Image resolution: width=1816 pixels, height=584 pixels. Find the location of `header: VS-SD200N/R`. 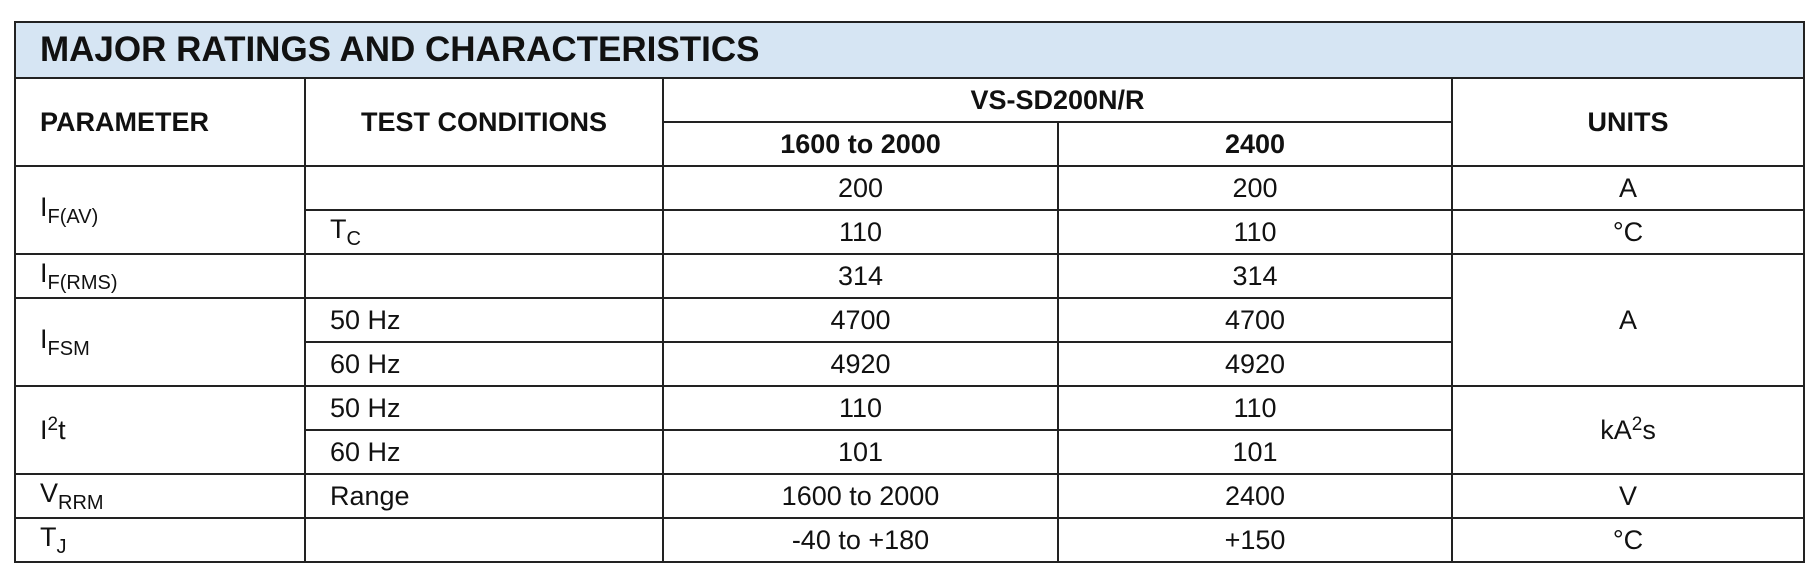

header: VS-SD200N/R is located at coordinates (1057, 100).